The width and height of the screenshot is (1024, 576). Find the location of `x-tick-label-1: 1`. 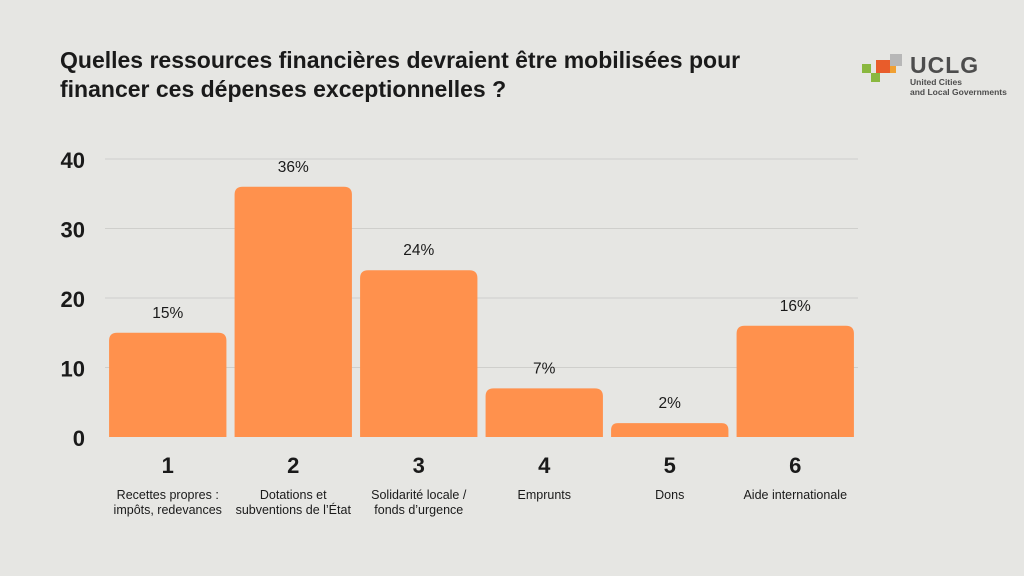

x-tick-label-1: 1 is located at coordinates (168, 465).